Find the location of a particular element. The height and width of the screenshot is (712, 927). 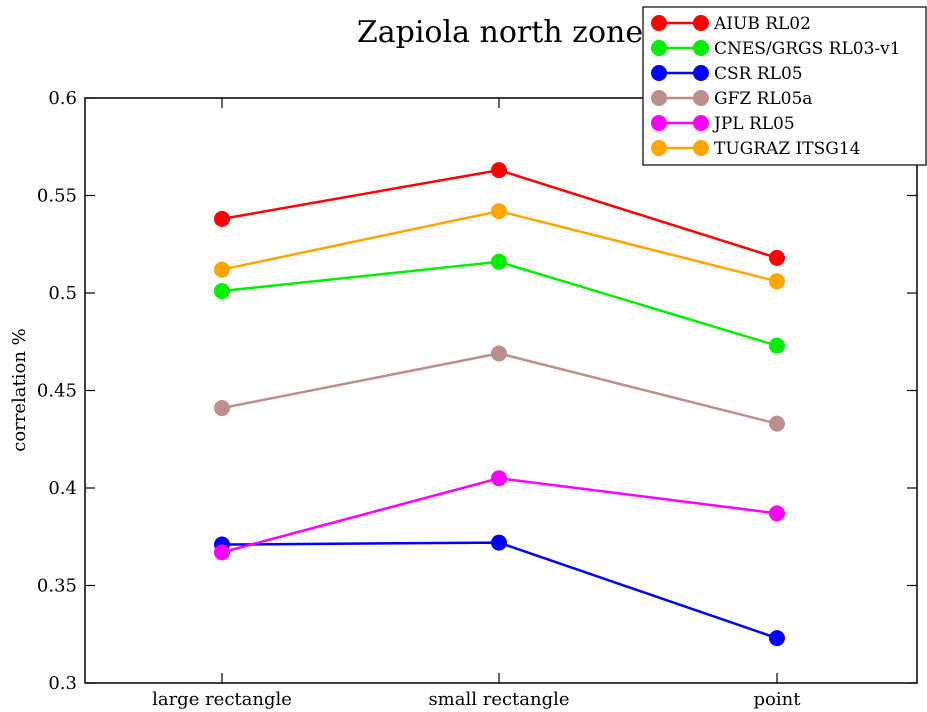

y-tick-label: 0.55 is located at coordinates (57, 196).